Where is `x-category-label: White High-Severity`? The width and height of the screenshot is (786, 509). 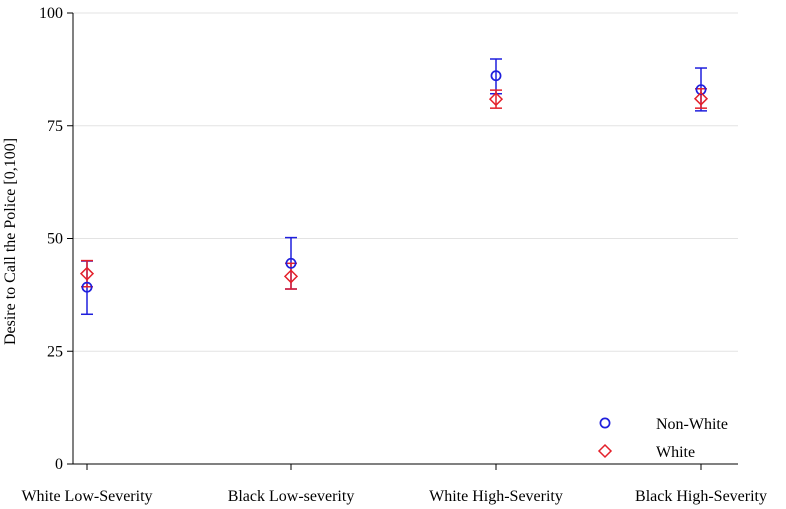 x-category-label: White High-Severity is located at coordinates (496, 496).